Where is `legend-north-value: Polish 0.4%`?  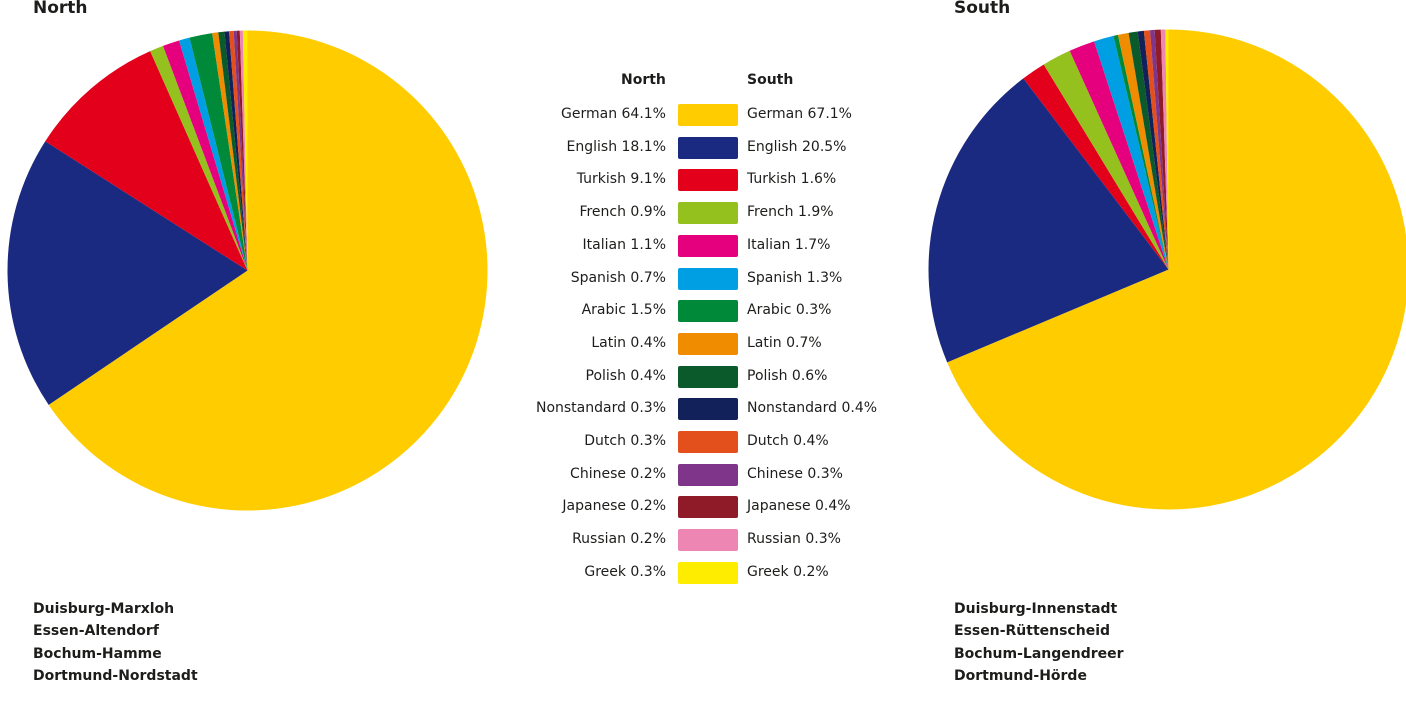 legend-north-value: Polish 0.4% is located at coordinates (625, 375).